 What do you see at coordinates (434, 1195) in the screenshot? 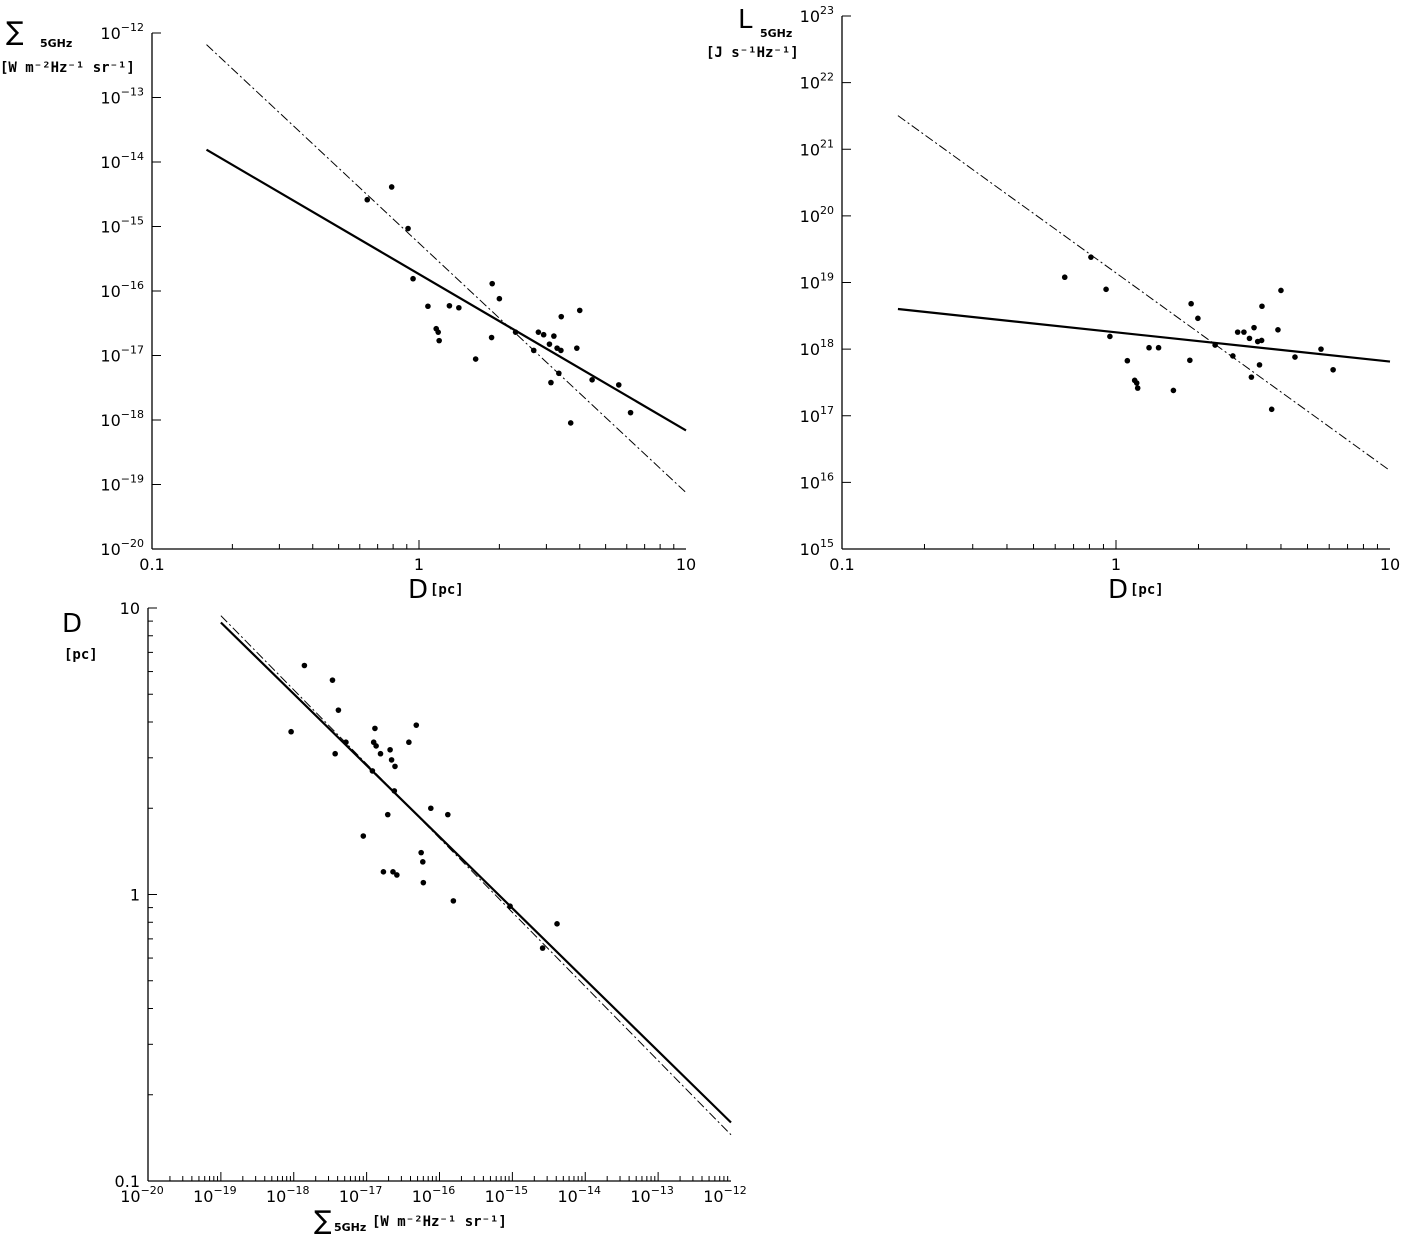
I see `p2-x-tick-label: 10−16` at bounding box center [434, 1195].